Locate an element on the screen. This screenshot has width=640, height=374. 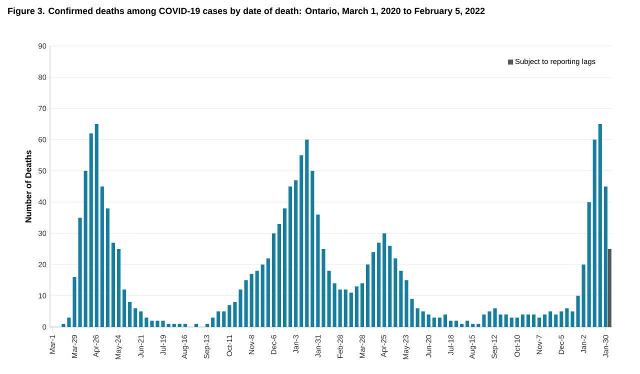
y-axis-title: Number of Deaths is located at coordinates (28, 186).